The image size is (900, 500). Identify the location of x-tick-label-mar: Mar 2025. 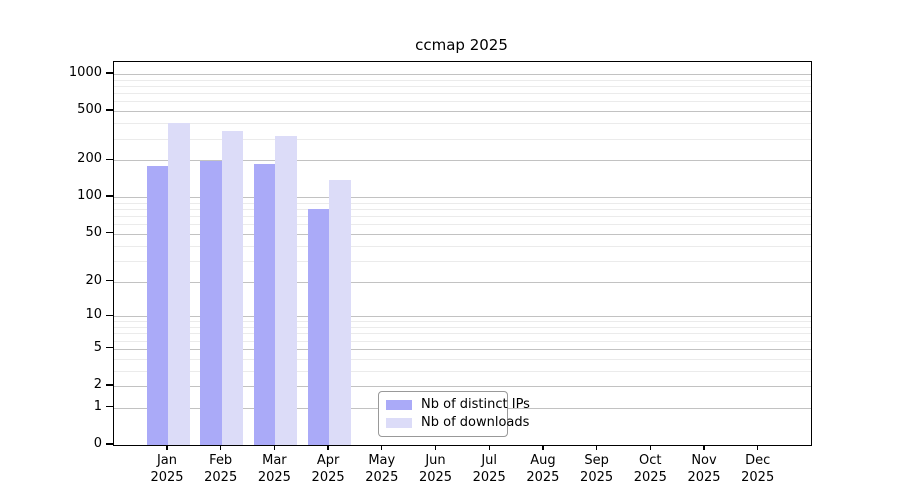
(274, 469).